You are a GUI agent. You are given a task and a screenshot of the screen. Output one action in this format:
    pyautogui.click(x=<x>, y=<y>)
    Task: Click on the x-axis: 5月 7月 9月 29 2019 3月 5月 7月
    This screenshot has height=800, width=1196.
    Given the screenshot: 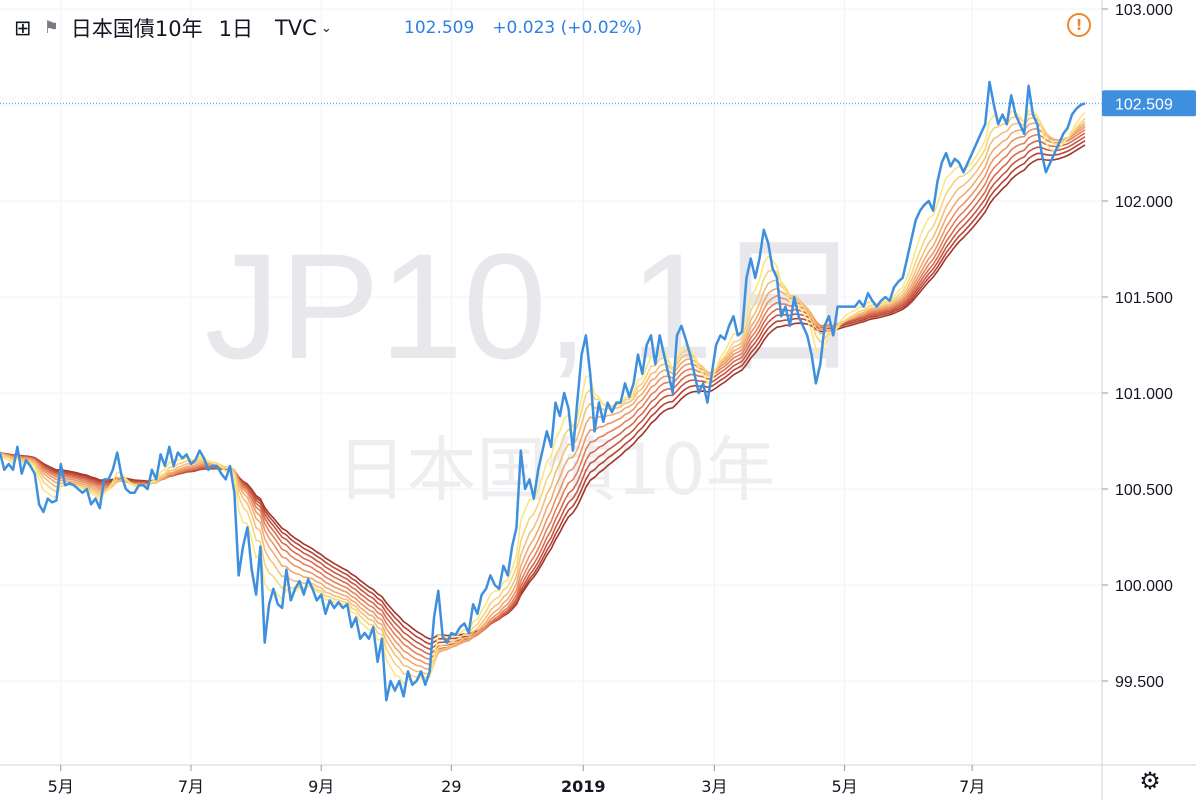 What is the action you would take?
    pyautogui.click(x=598, y=780)
    